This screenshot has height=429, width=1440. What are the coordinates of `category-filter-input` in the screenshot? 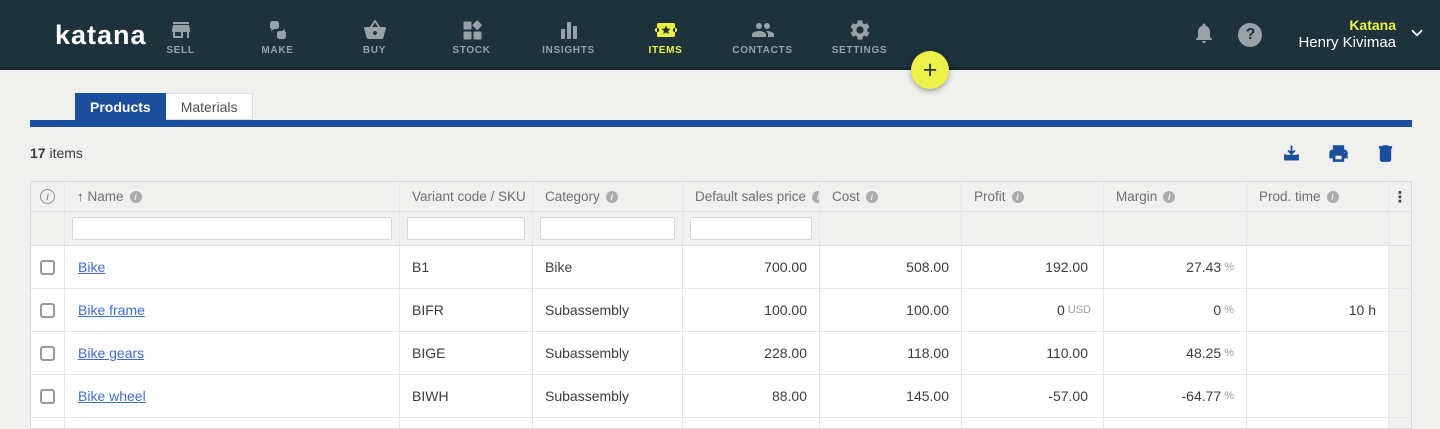 It's located at (607, 228).